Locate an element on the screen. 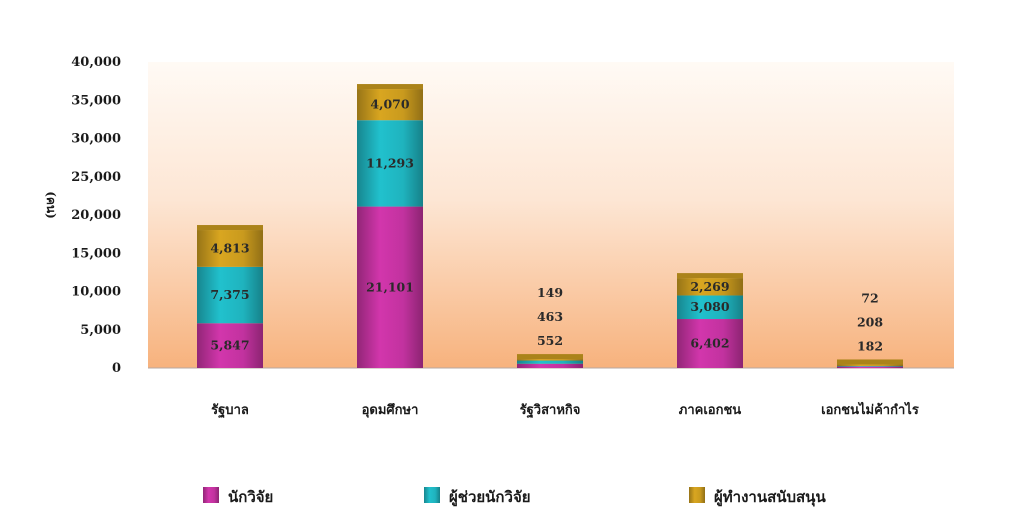  data-label: 5,847 is located at coordinates (229, 345).